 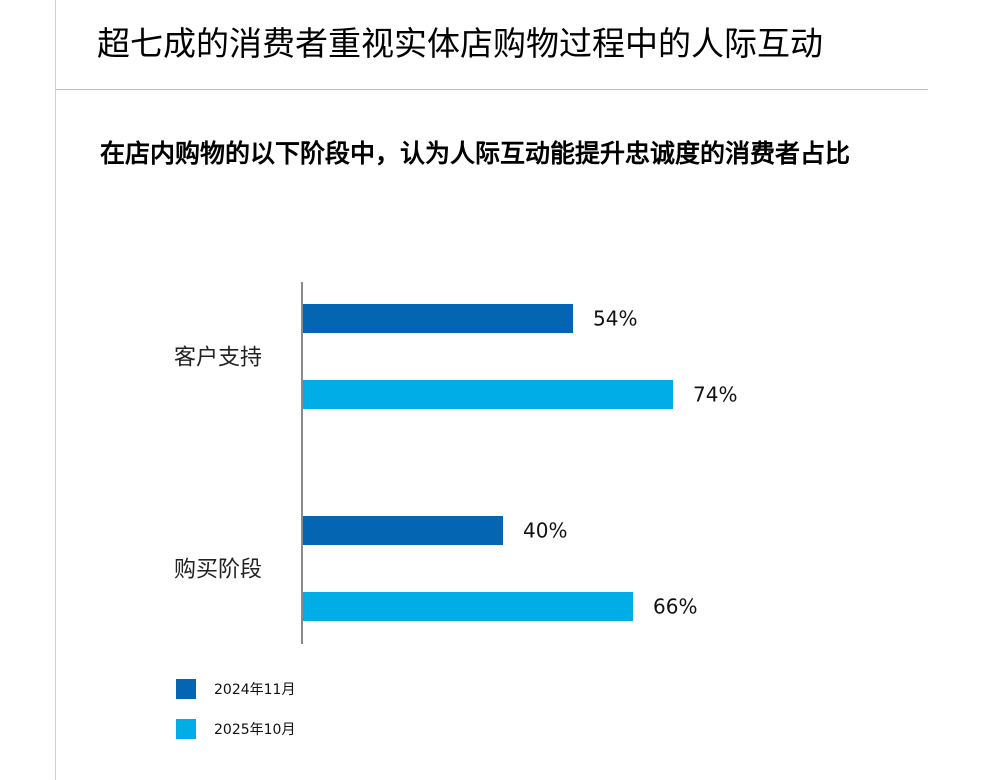 What do you see at coordinates (615, 319) in the screenshot?
I see `data-label: 54%` at bounding box center [615, 319].